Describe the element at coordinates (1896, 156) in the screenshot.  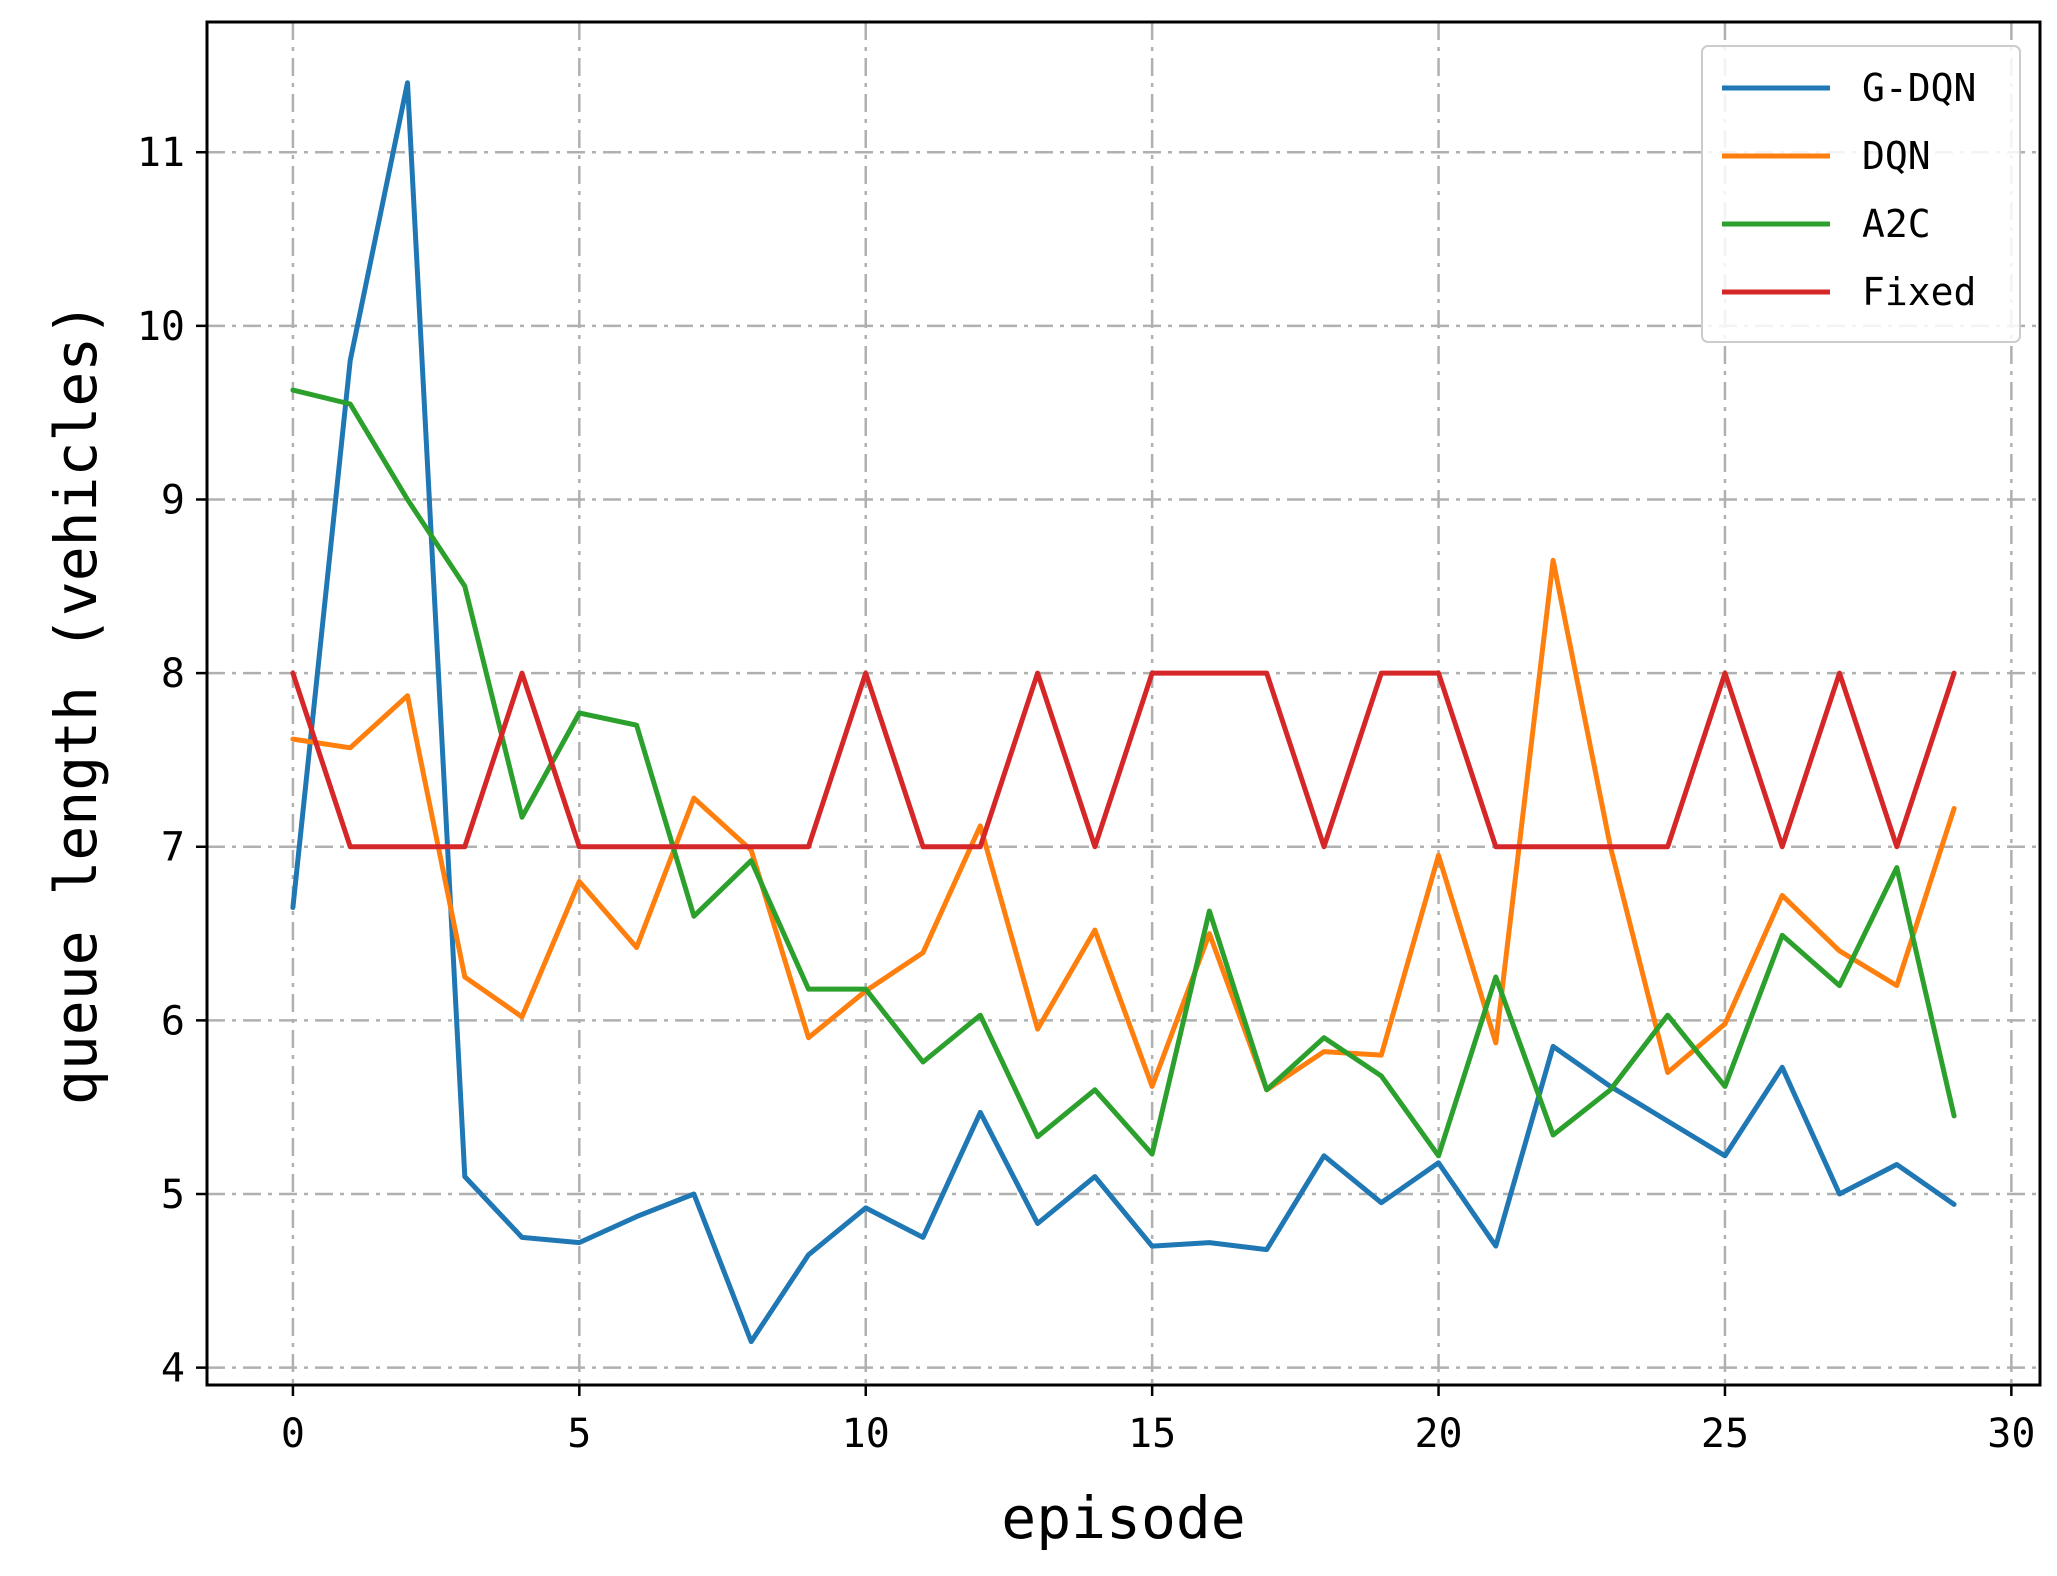
I see `legend-label-dqn: DQN` at that location.